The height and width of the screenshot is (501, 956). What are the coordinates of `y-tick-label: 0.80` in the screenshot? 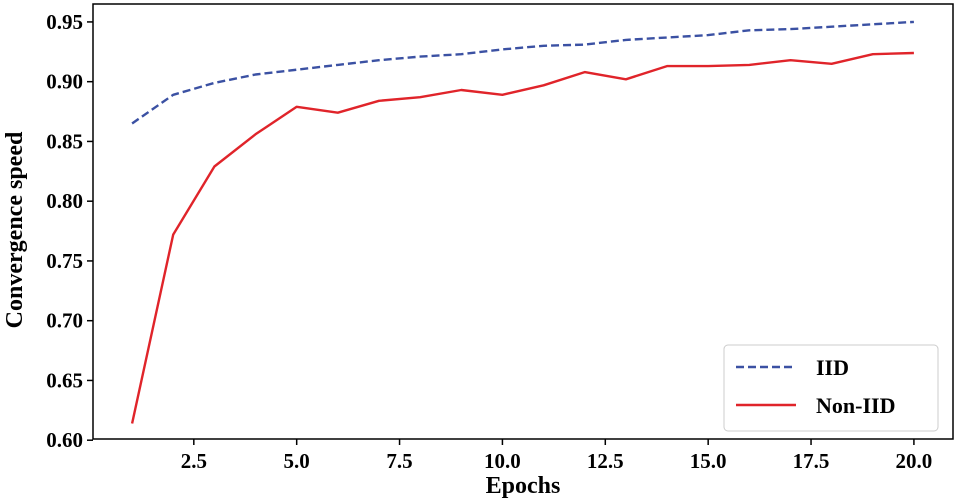 It's located at (64, 201).